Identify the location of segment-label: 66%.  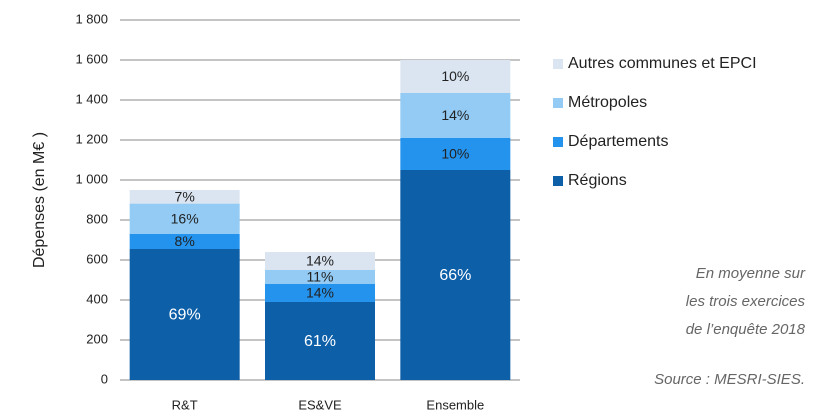
(455, 275).